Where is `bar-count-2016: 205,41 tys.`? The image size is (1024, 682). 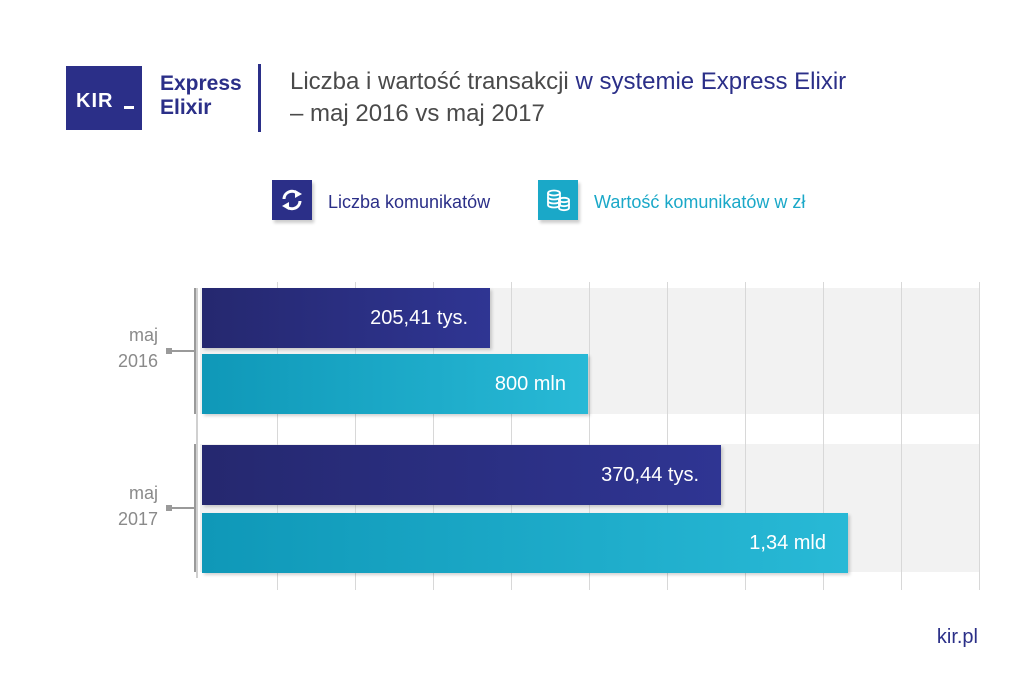
bar-count-2016: 205,41 tys. is located at coordinates (346, 318).